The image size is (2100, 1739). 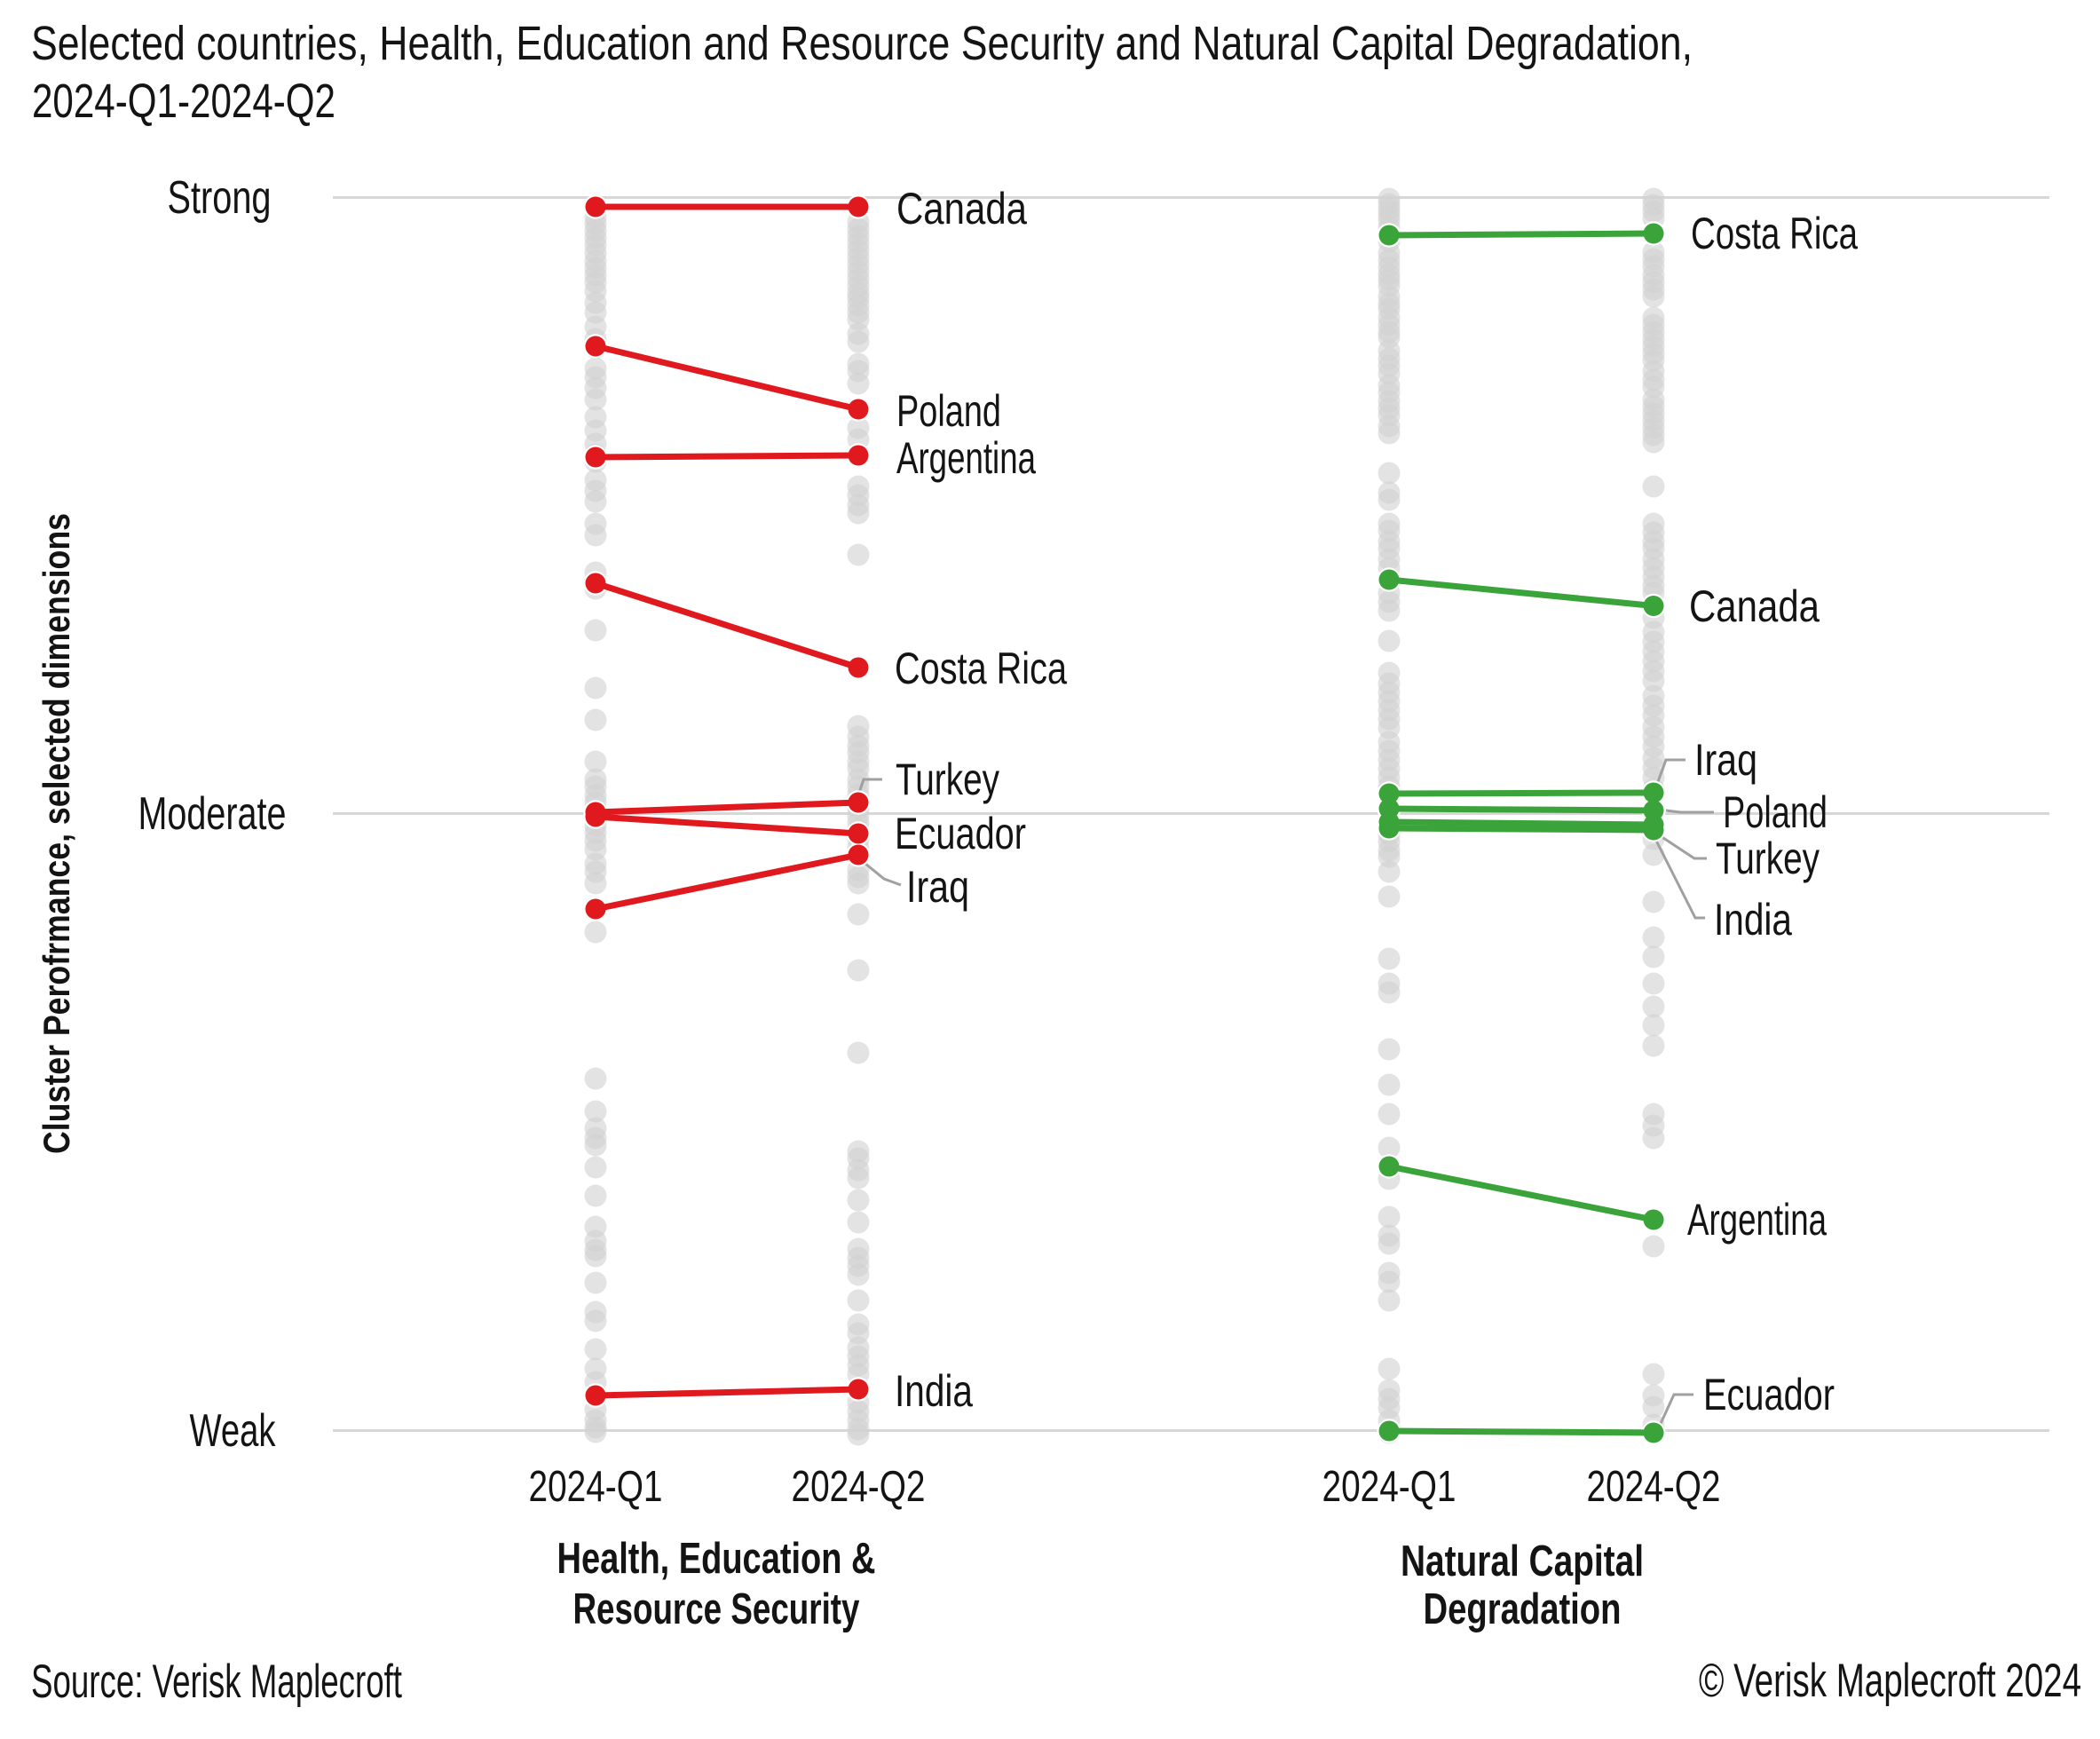 I want to click on svg-text: 2024-Q1-2024-Q2, so click(x=184, y=101).